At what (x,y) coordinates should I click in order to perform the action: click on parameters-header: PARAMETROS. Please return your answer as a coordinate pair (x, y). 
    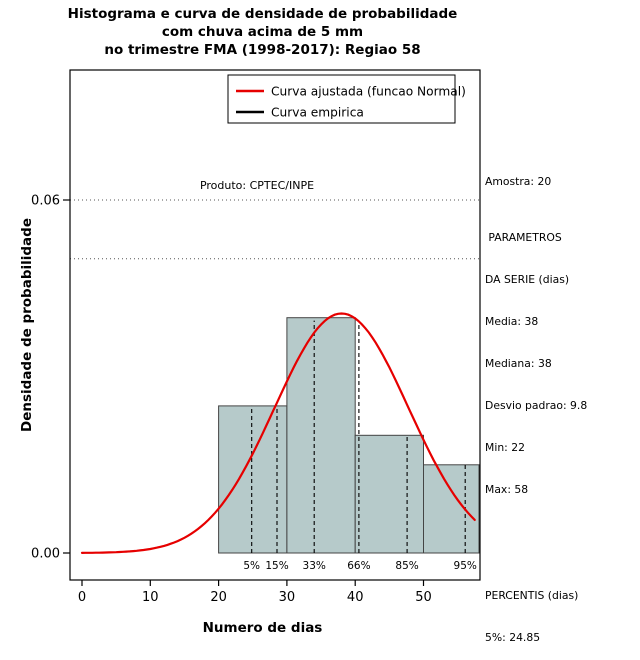
    Looking at the image, I should click on (523, 237).